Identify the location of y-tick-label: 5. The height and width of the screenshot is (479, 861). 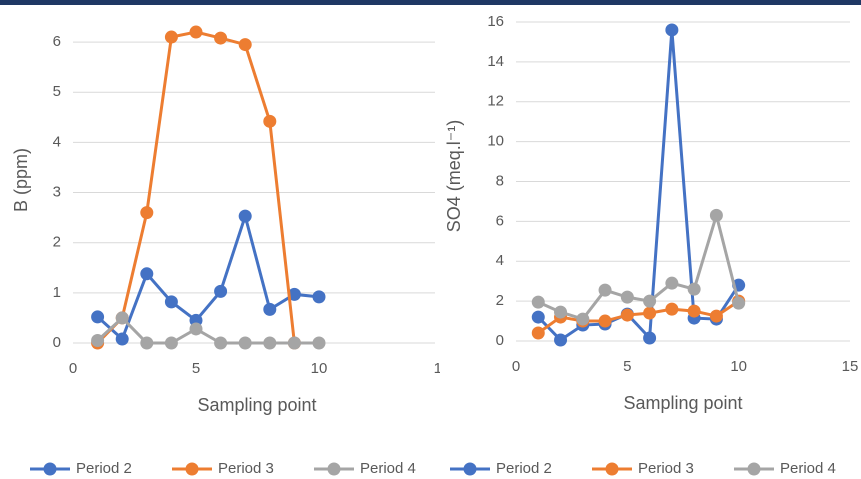
(57, 91).